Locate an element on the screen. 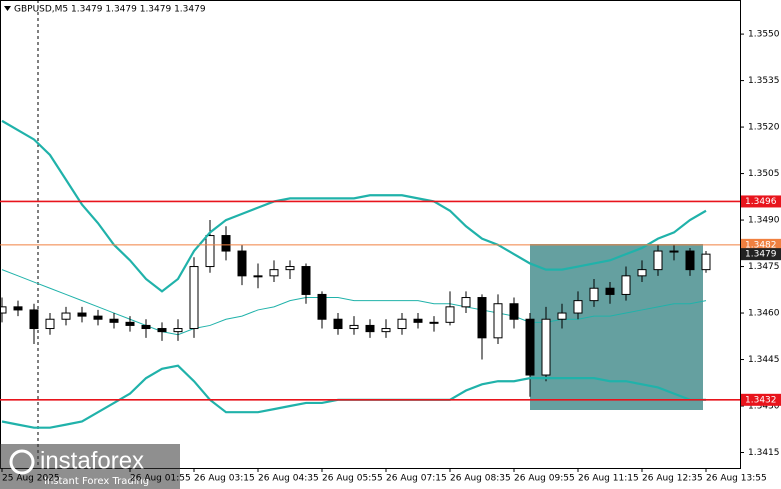  watermark-bg is located at coordinates (90, 466).